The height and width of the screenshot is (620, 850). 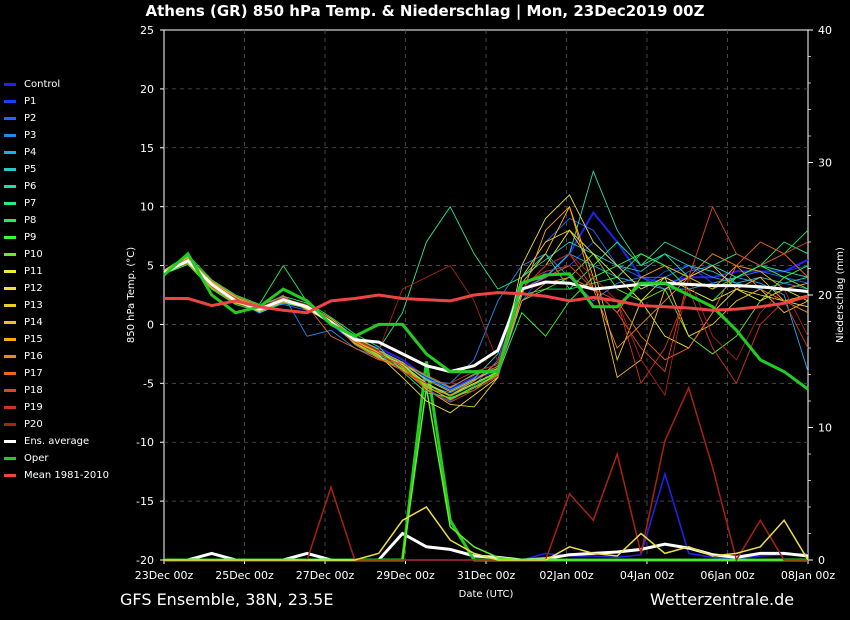 What do you see at coordinates (244, 575) in the screenshot?
I see `x-tick-label: 25Dec 00z` at bounding box center [244, 575].